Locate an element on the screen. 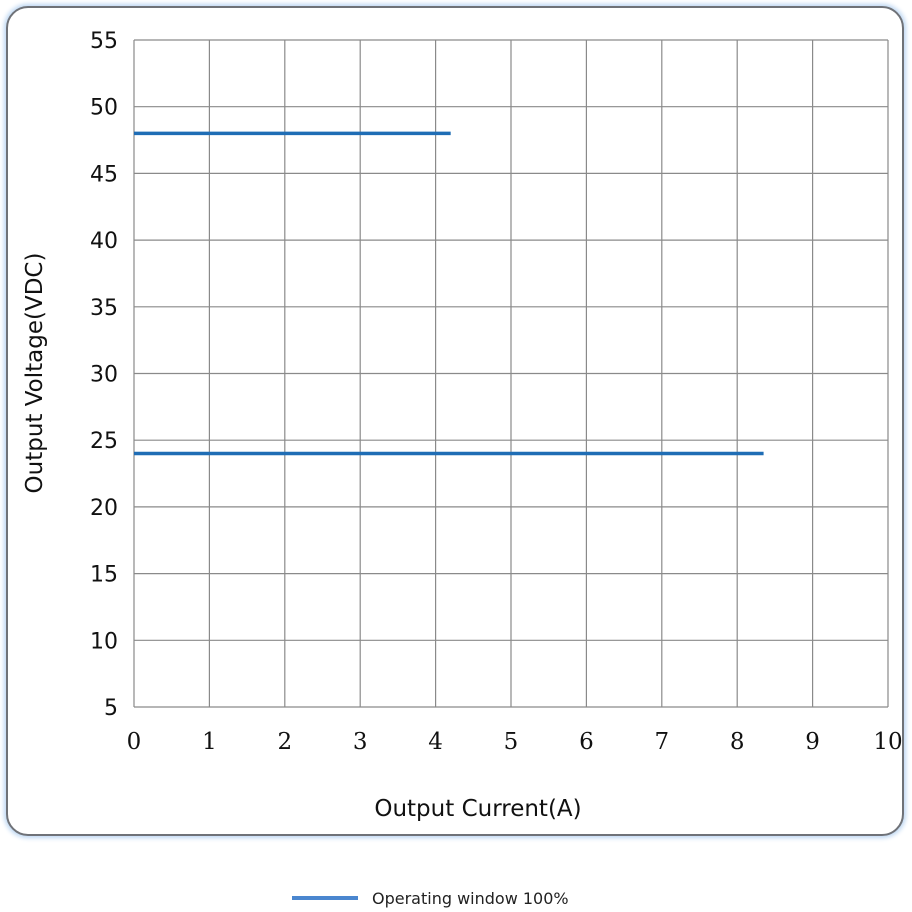  legend-label: Operating window 100% is located at coordinates (470, 898).